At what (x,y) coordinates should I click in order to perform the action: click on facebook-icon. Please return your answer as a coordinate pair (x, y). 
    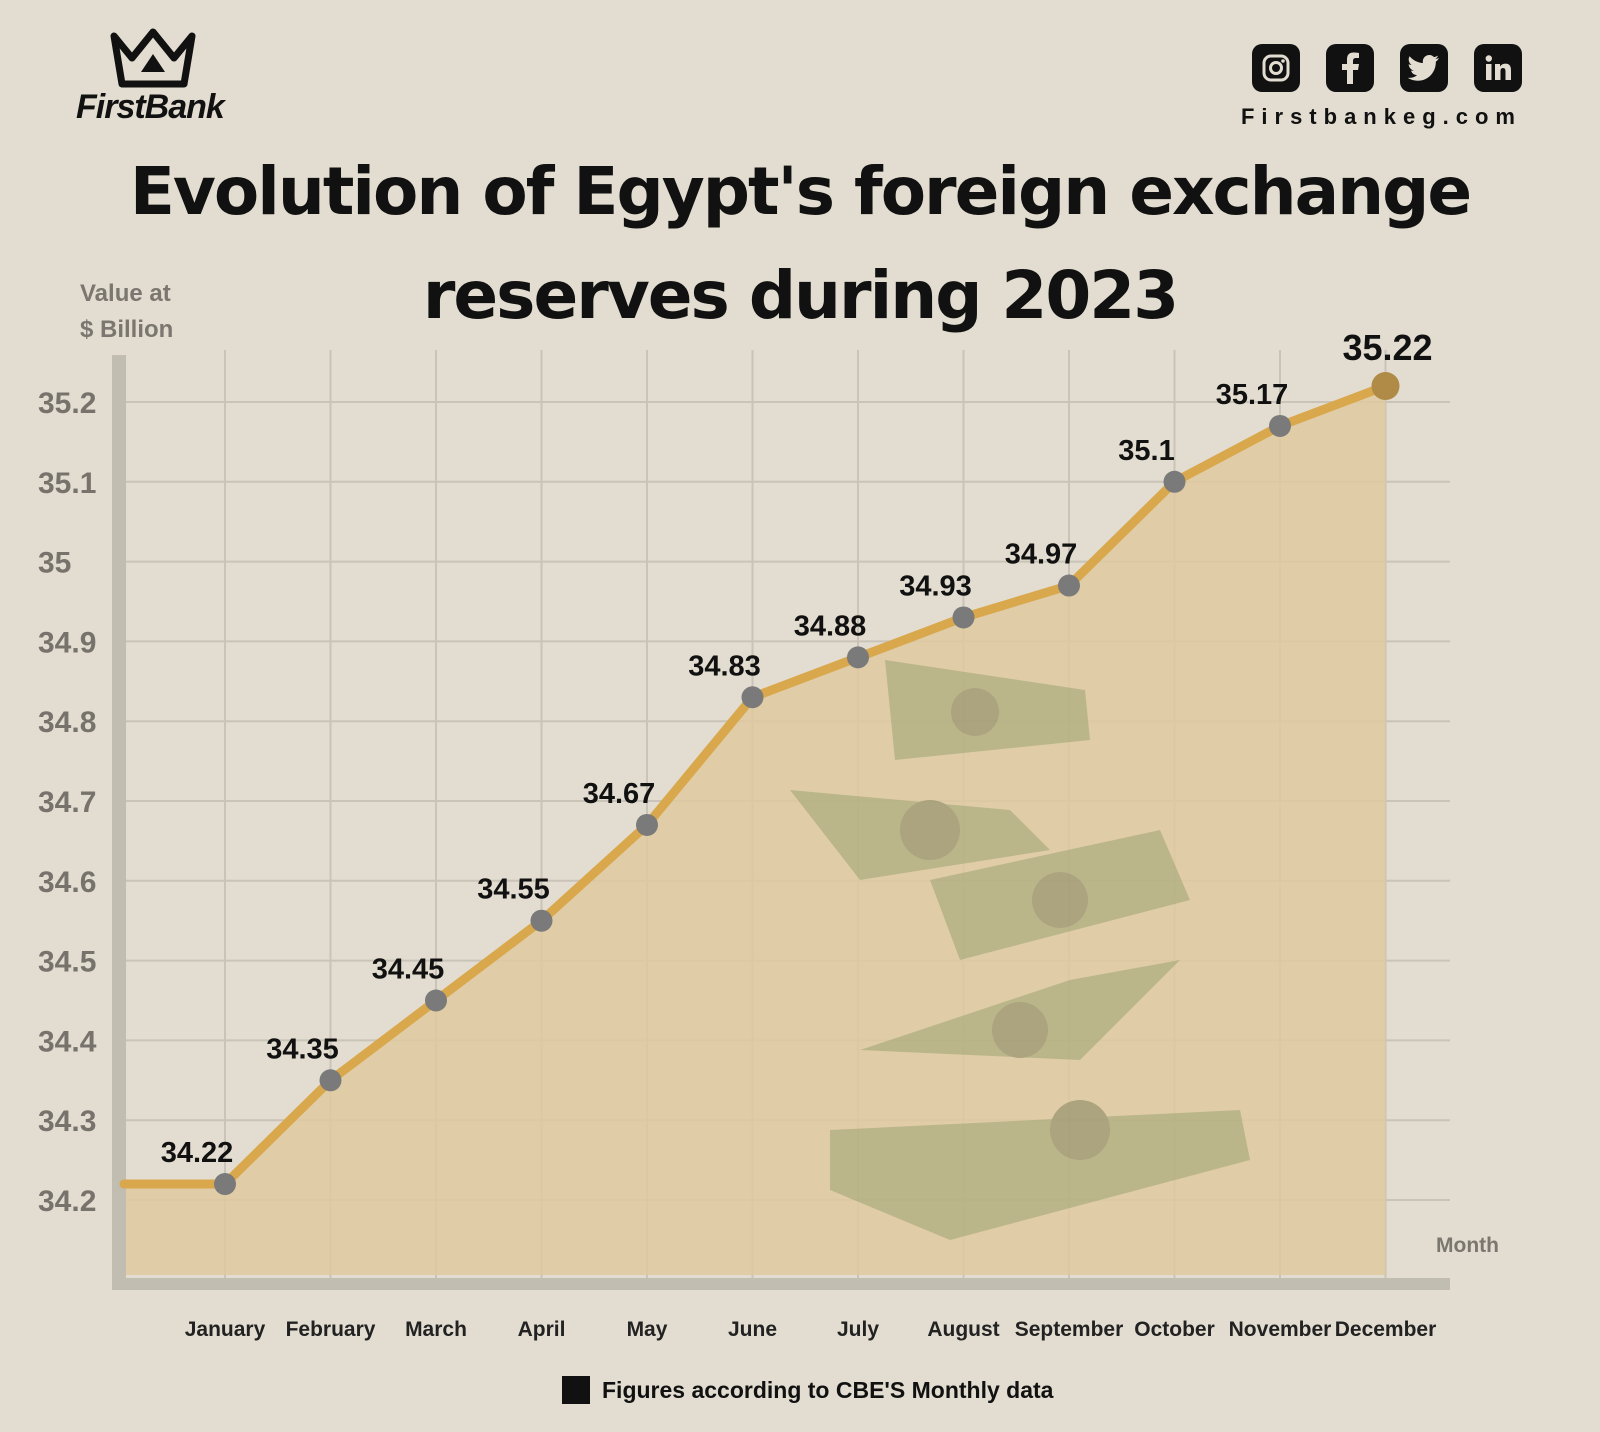
    Looking at the image, I should click on (1350, 68).